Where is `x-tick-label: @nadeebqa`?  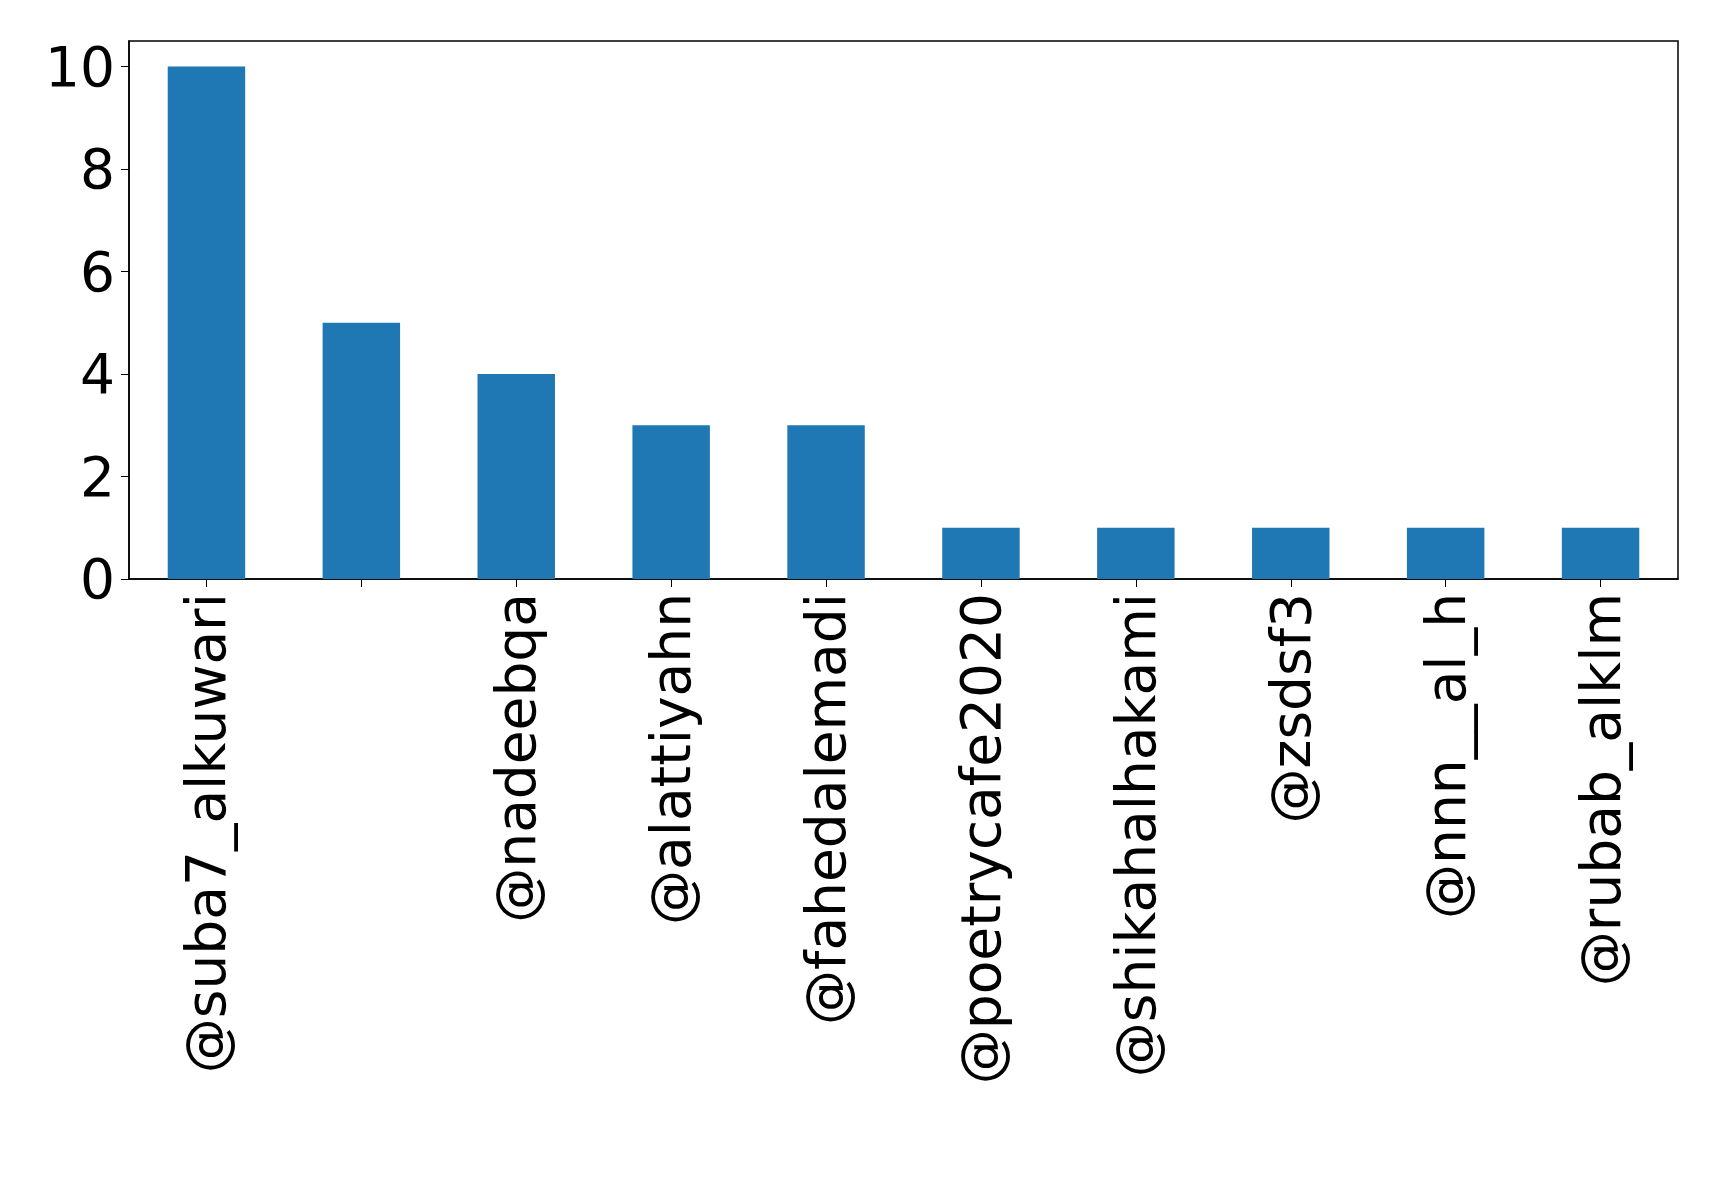 x-tick-label: @nadeebqa is located at coordinates (516, 758).